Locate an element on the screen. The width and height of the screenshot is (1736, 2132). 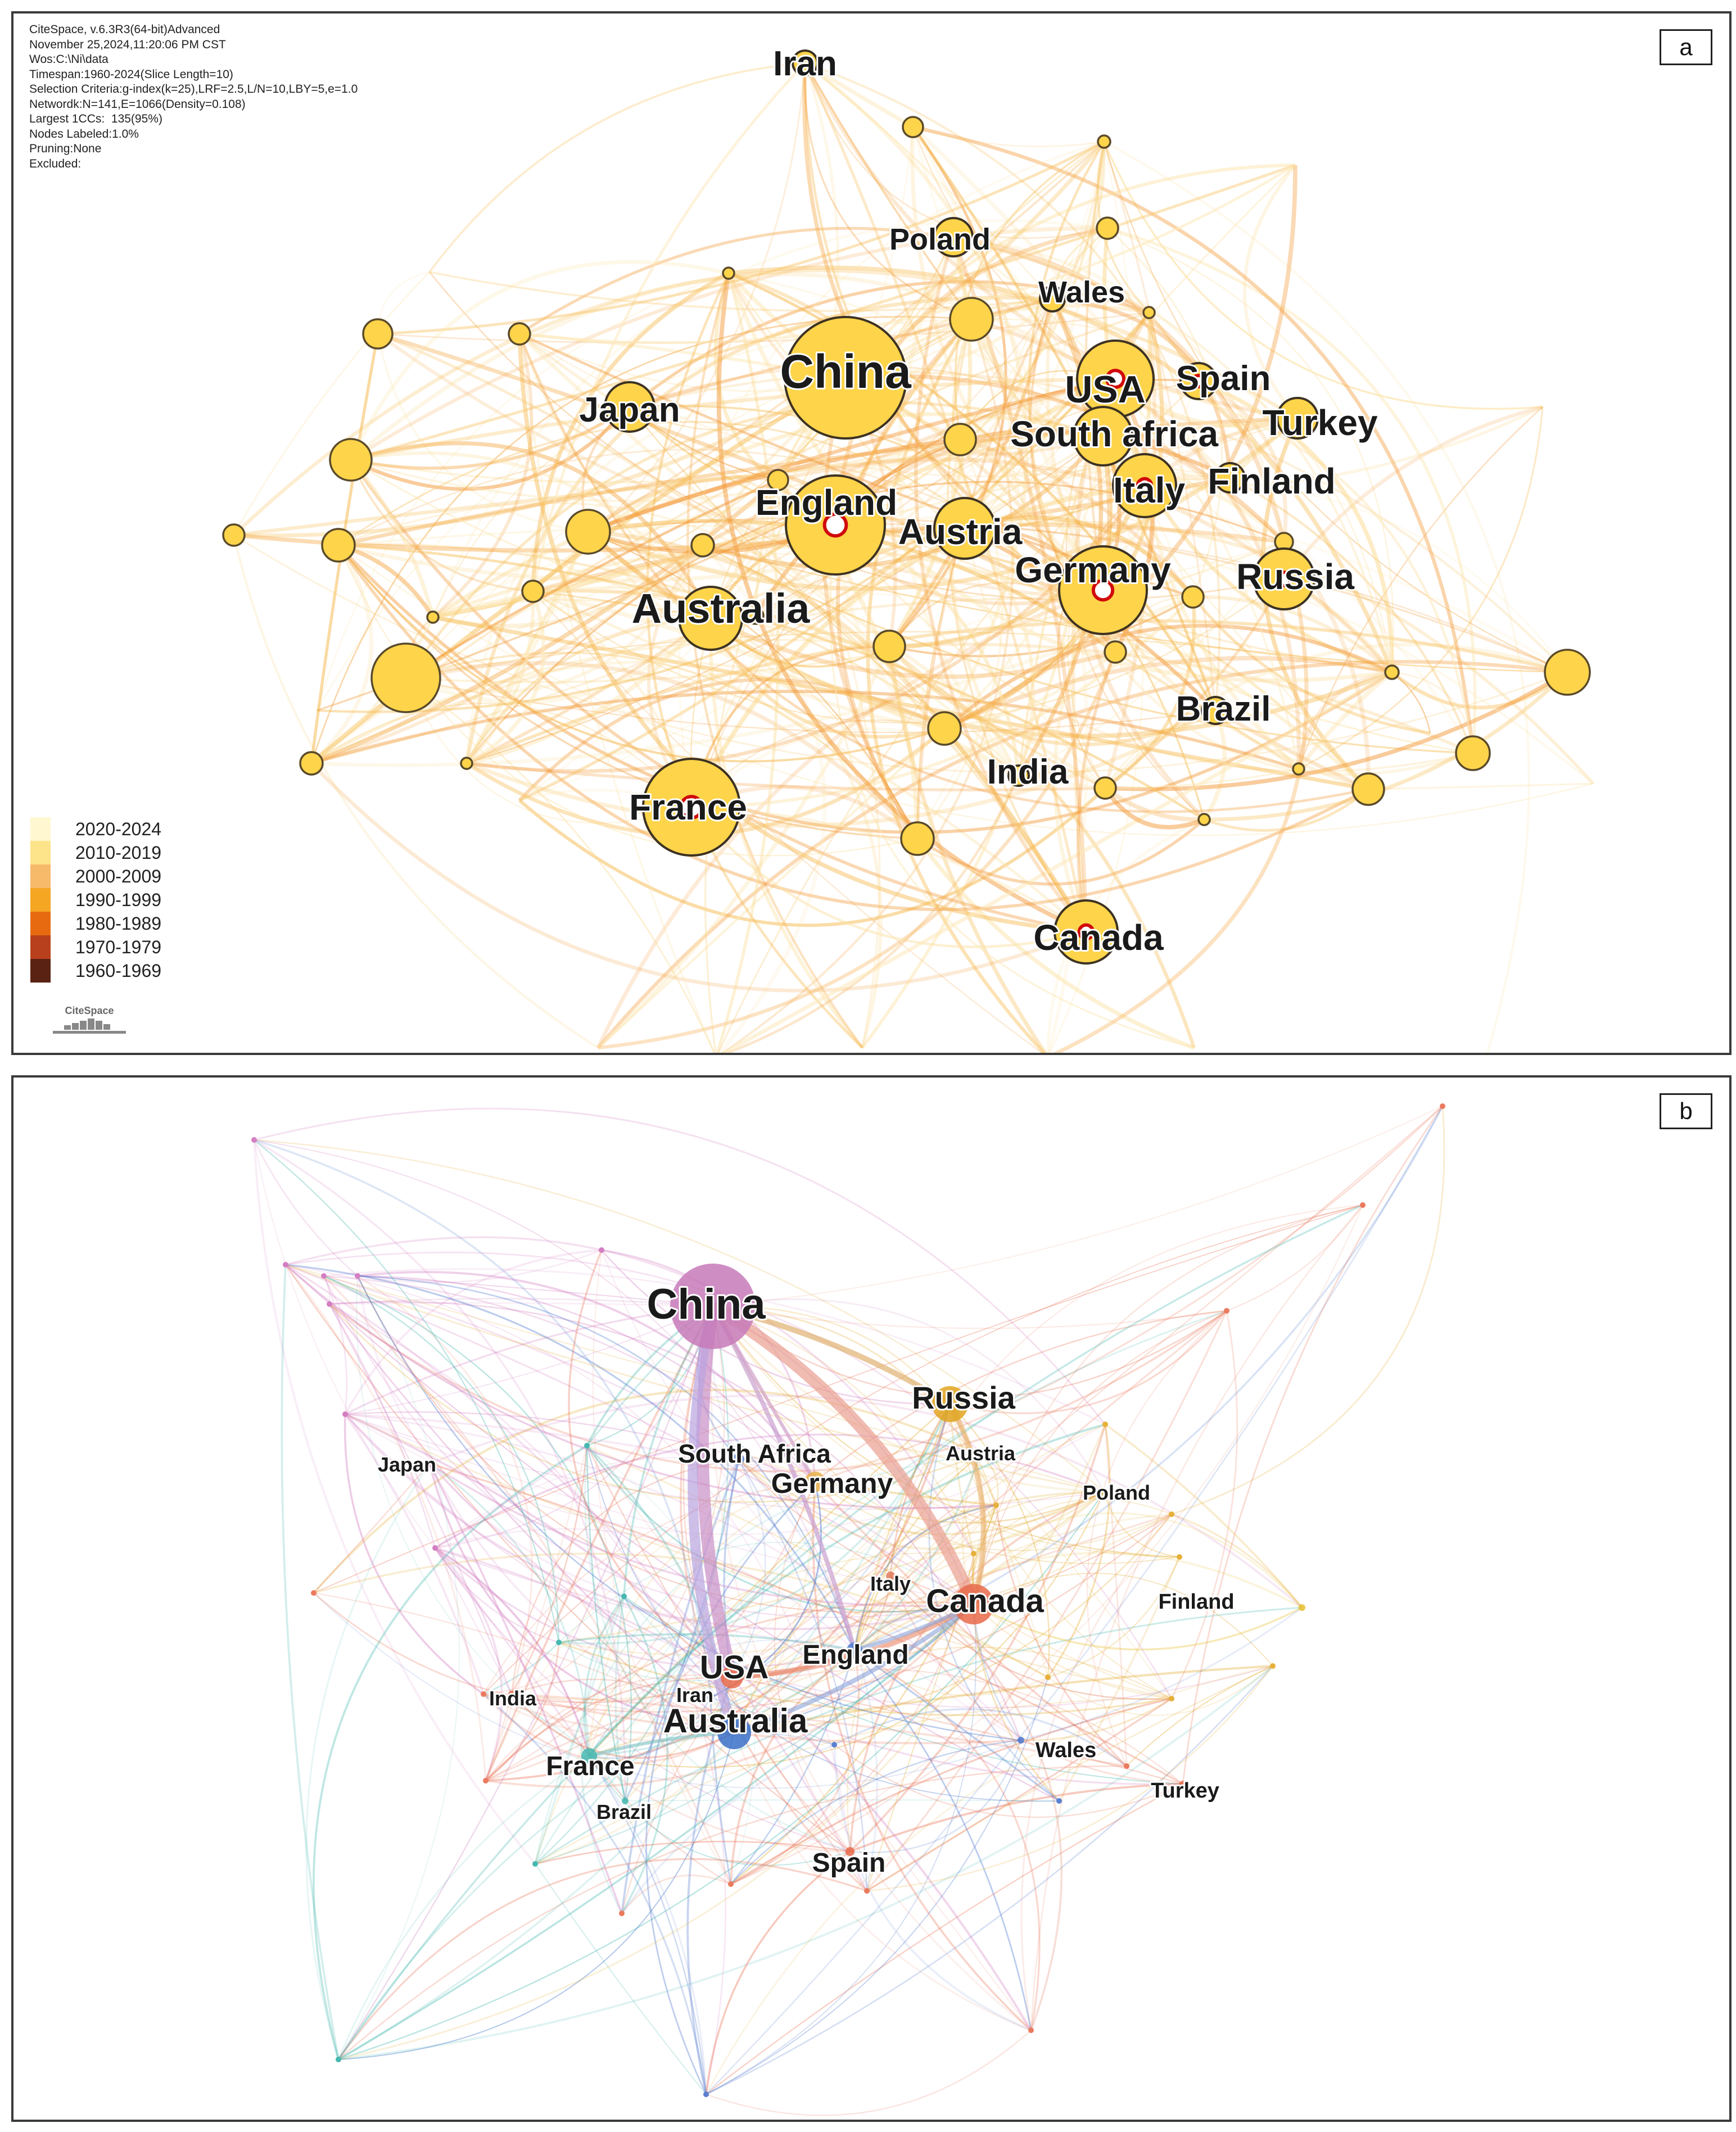
country-label: Canada is located at coordinates (985, 1601).